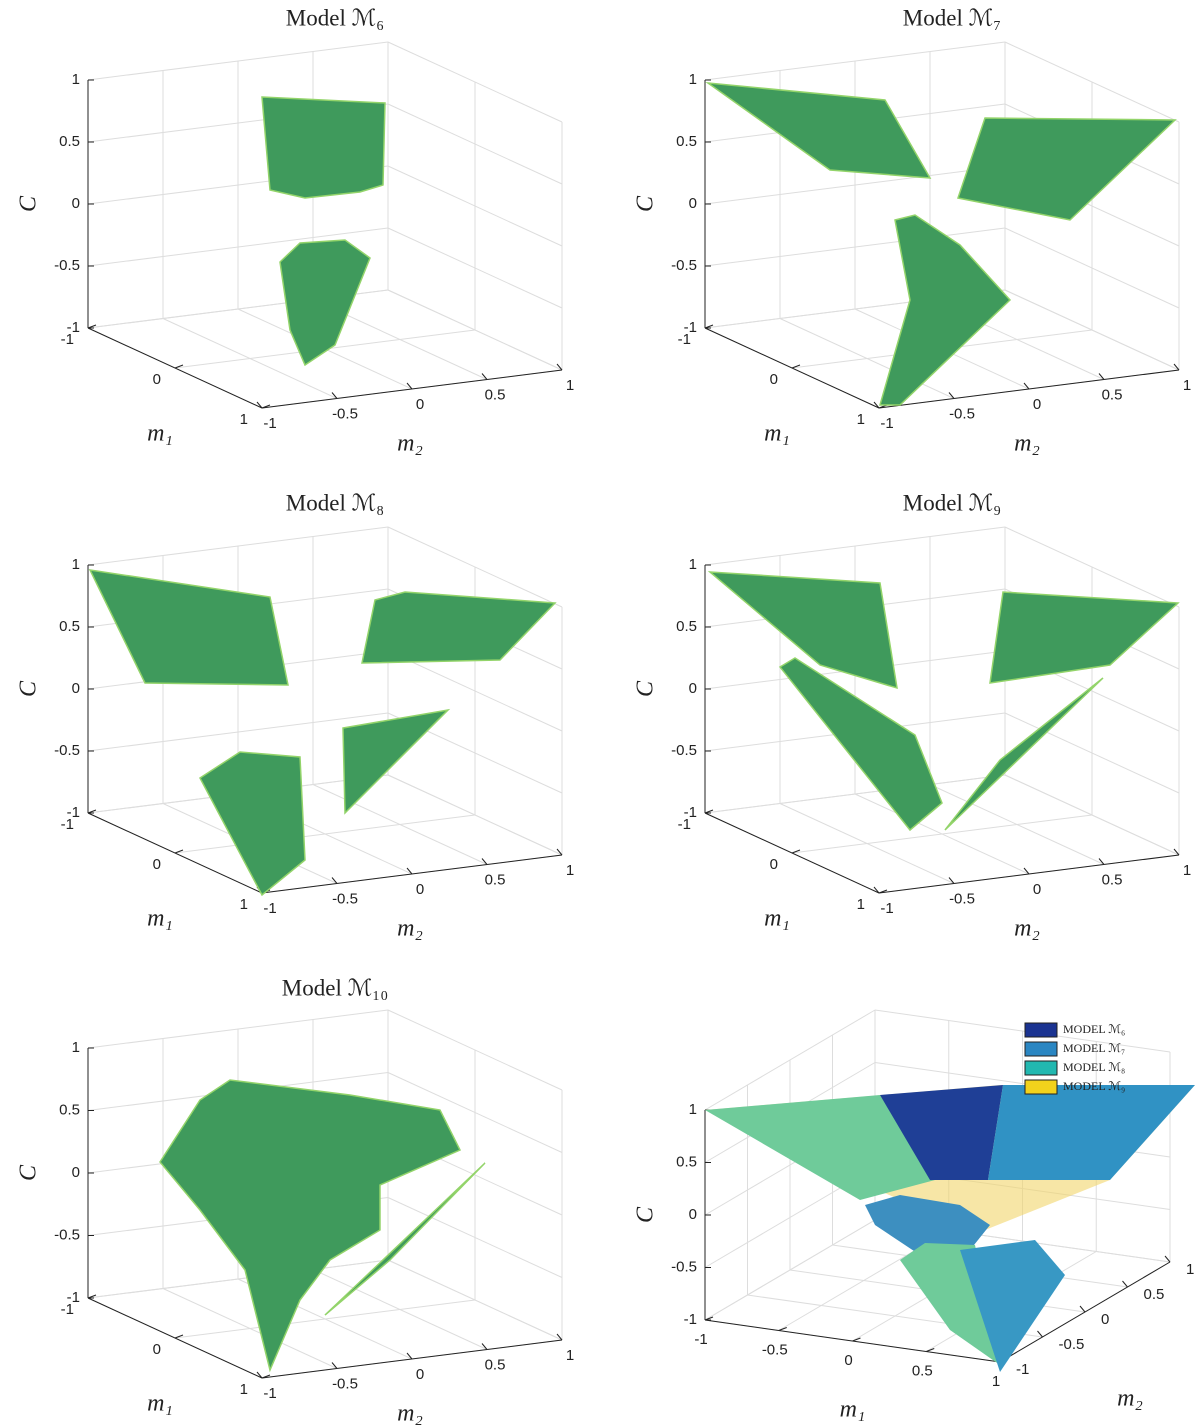 The width and height of the screenshot is (1201, 1425). I want to click on chart-title: Model ℳ₆, so click(335, 17).